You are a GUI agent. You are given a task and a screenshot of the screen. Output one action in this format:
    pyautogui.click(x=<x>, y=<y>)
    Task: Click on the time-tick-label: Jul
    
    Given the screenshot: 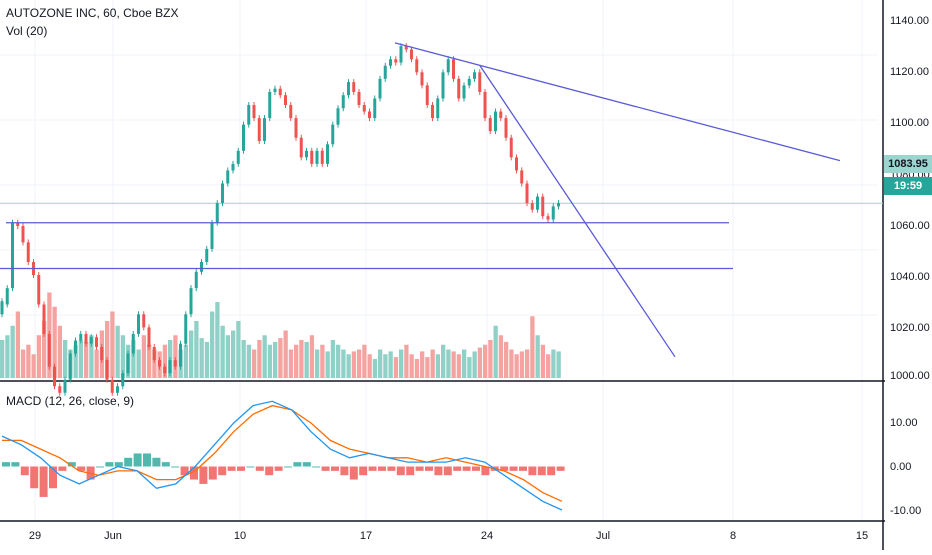 What is the action you would take?
    pyautogui.click(x=603, y=536)
    